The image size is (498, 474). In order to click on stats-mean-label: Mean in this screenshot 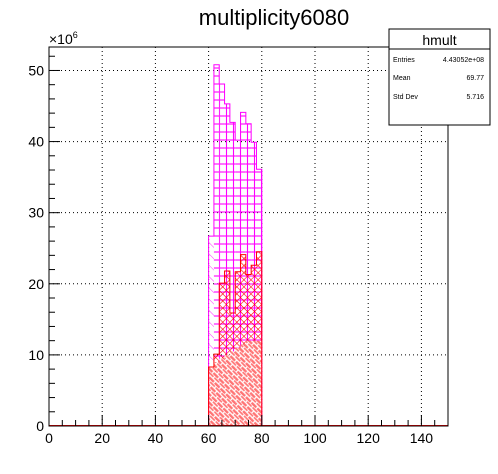, I will do `click(402, 78)`.